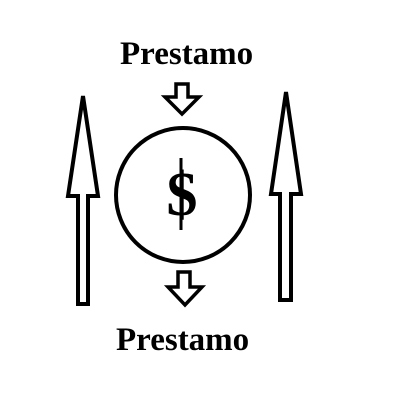  Describe the element at coordinates (185, 289) in the screenshot. I see `bottom-down-arrow-icon` at that location.